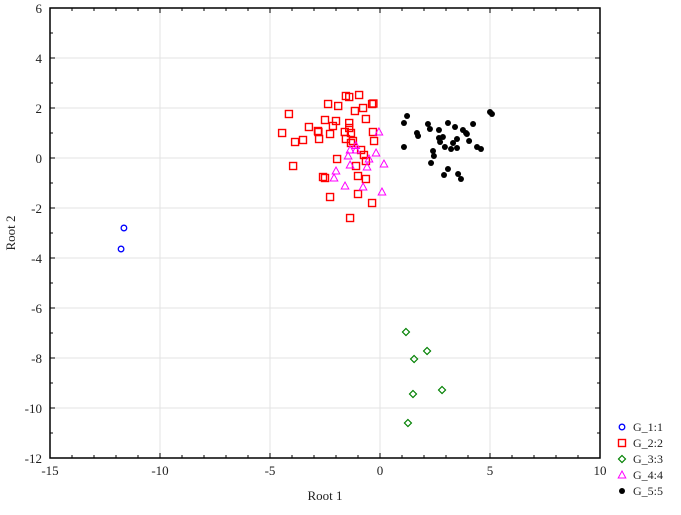 This screenshot has width=681, height=515. Describe the element at coordinates (490, 470) in the screenshot. I see `x-tick-label: 5` at that location.